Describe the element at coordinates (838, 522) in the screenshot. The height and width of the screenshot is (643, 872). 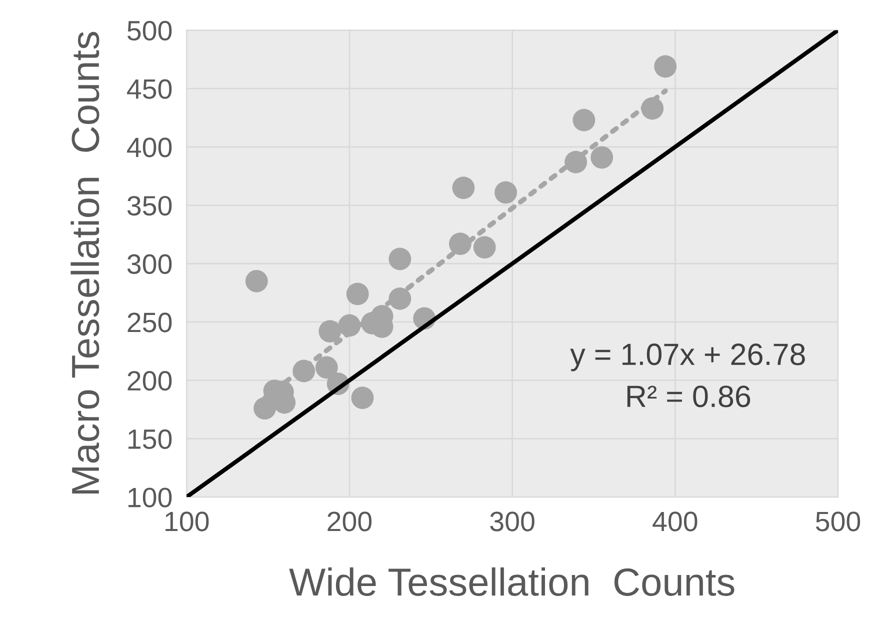
I see `x-tick-label: 500` at that location.